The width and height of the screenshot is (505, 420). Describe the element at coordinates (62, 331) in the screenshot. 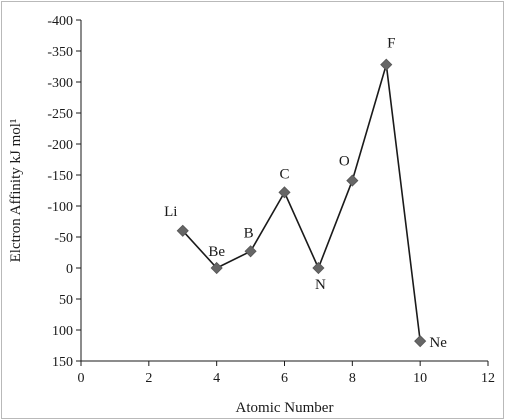

I see `y-tick-label: 100` at that location.